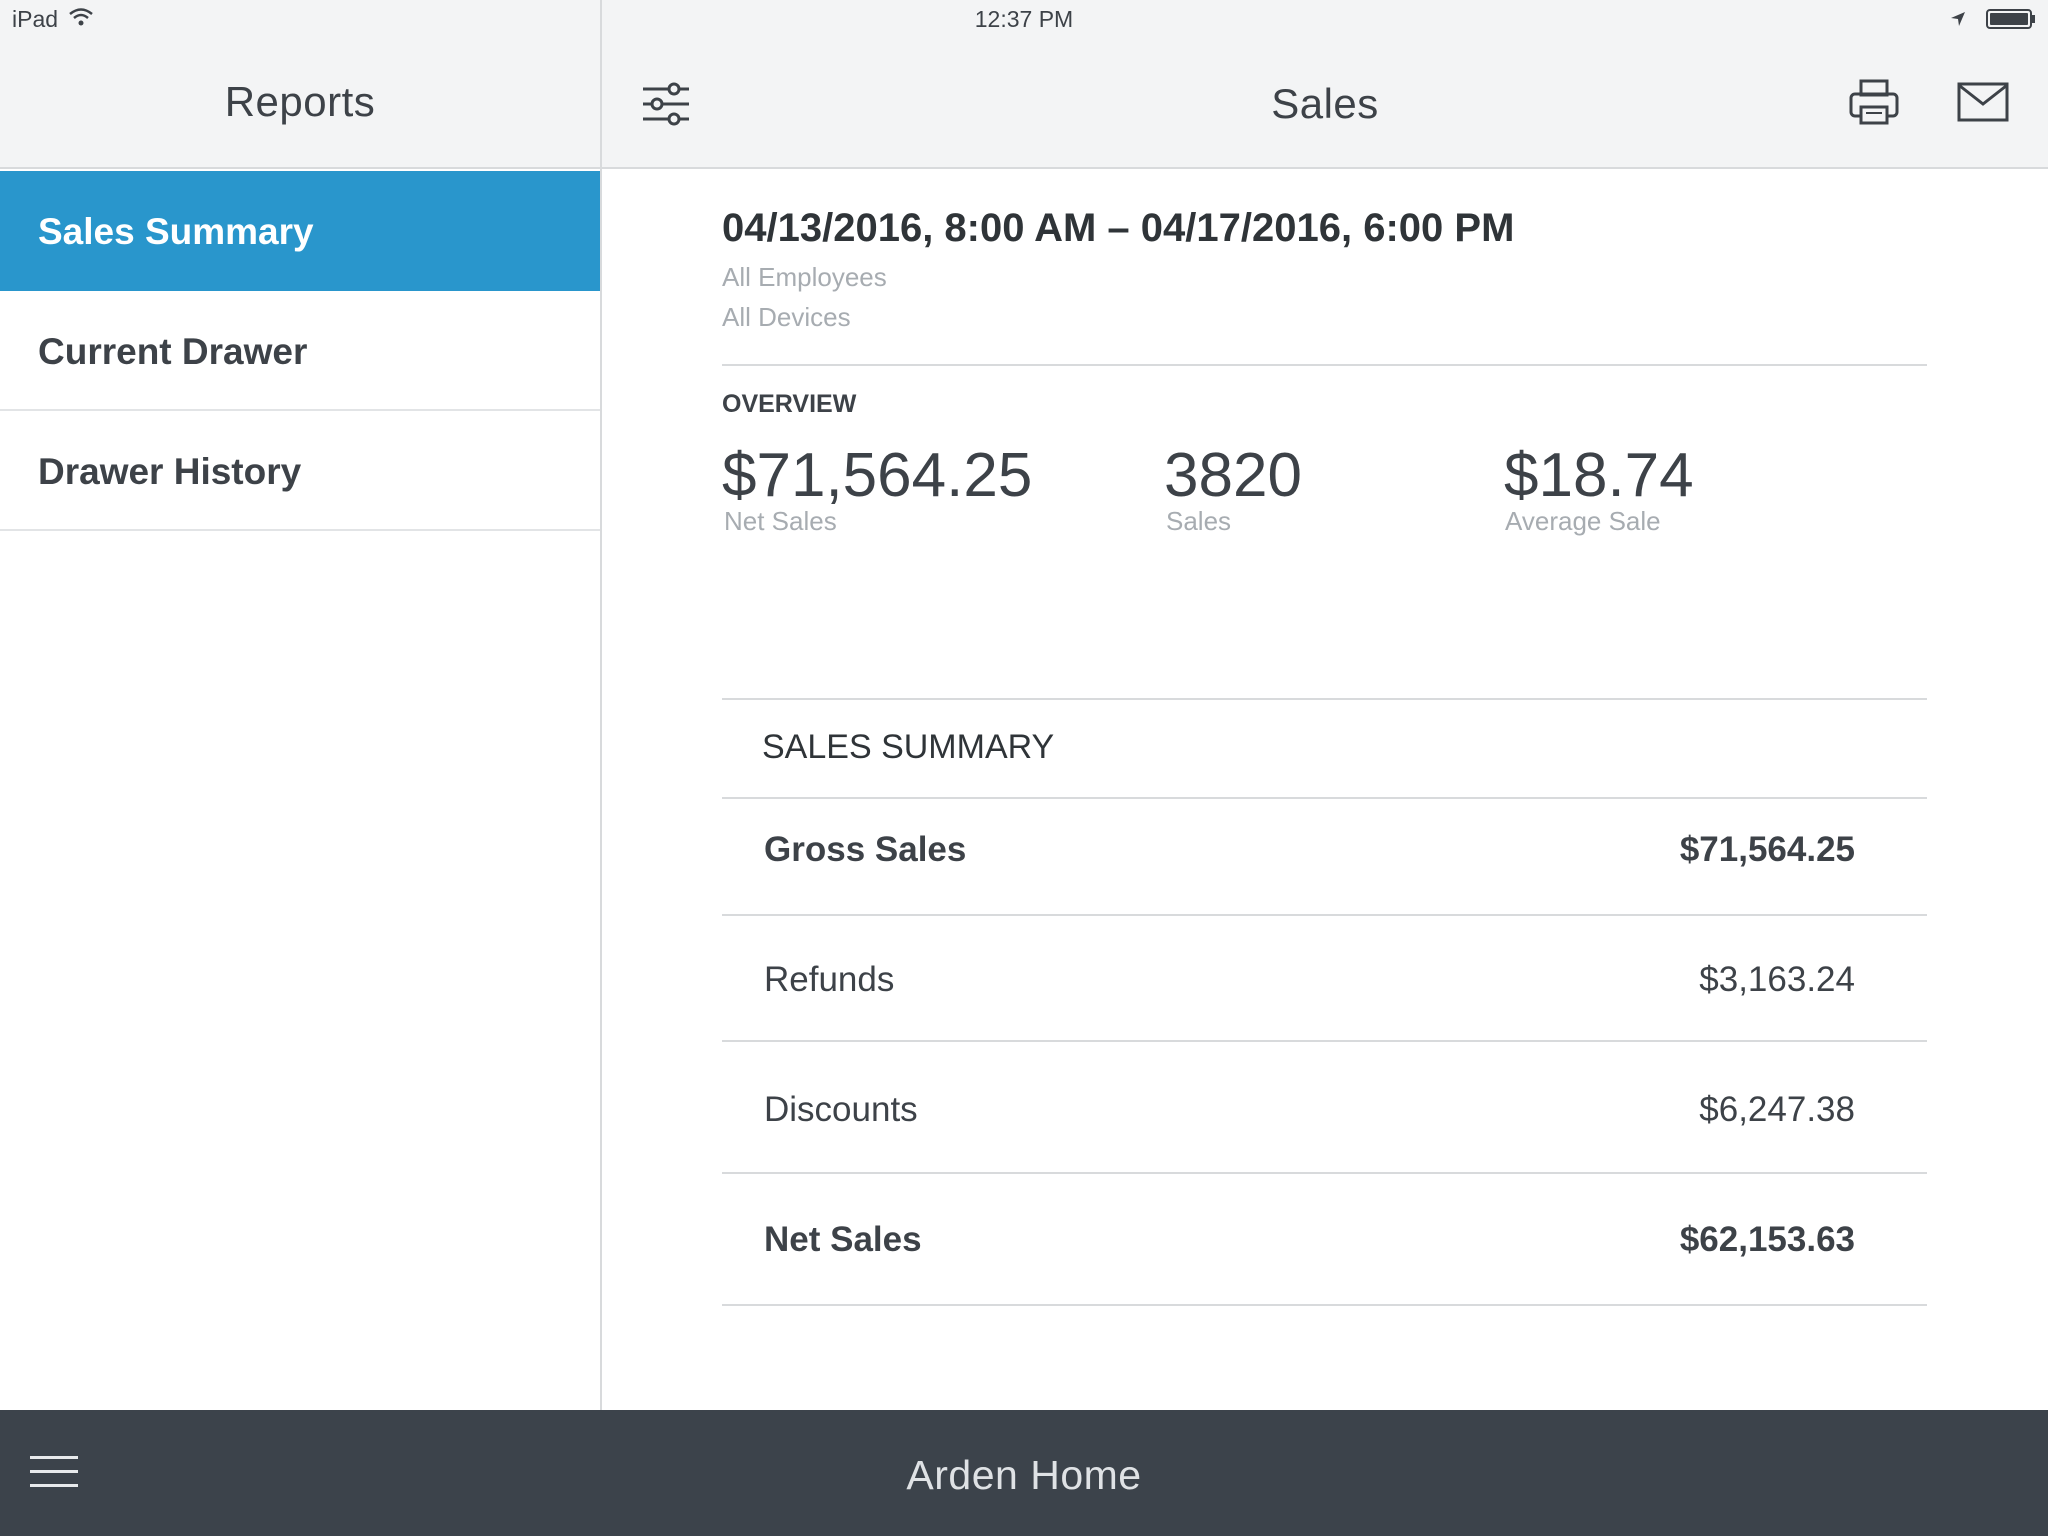 The image size is (2048, 1536). What do you see at coordinates (1777, 979) in the screenshot?
I see `refunds-value: $3,163.24` at bounding box center [1777, 979].